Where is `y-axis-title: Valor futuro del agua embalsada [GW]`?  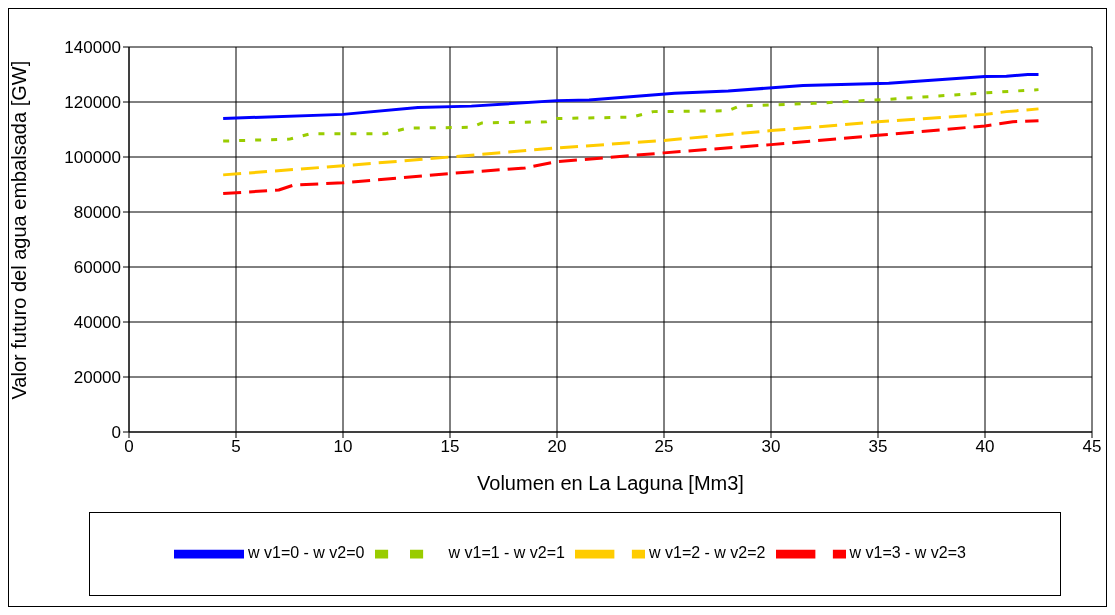 y-axis-title: Valor futuro del agua embalsada [GW] is located at coordinates (19, 230).